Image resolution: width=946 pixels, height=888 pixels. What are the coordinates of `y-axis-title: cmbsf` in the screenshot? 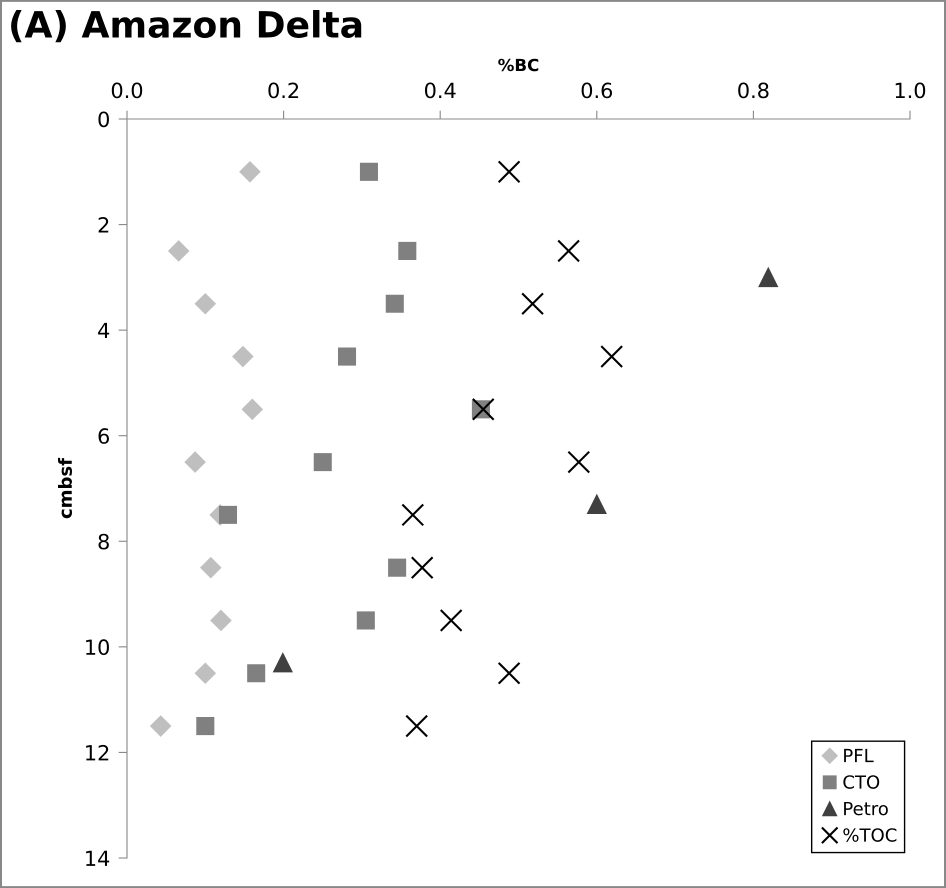 It's located at (65, 488).